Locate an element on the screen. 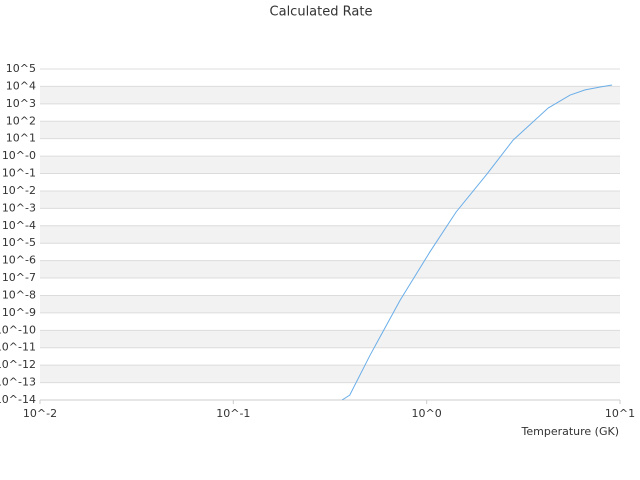 The height and width of the screenshot is (480, 640). y-tick-label: 10^-9 is located at coordinates (19, 312).